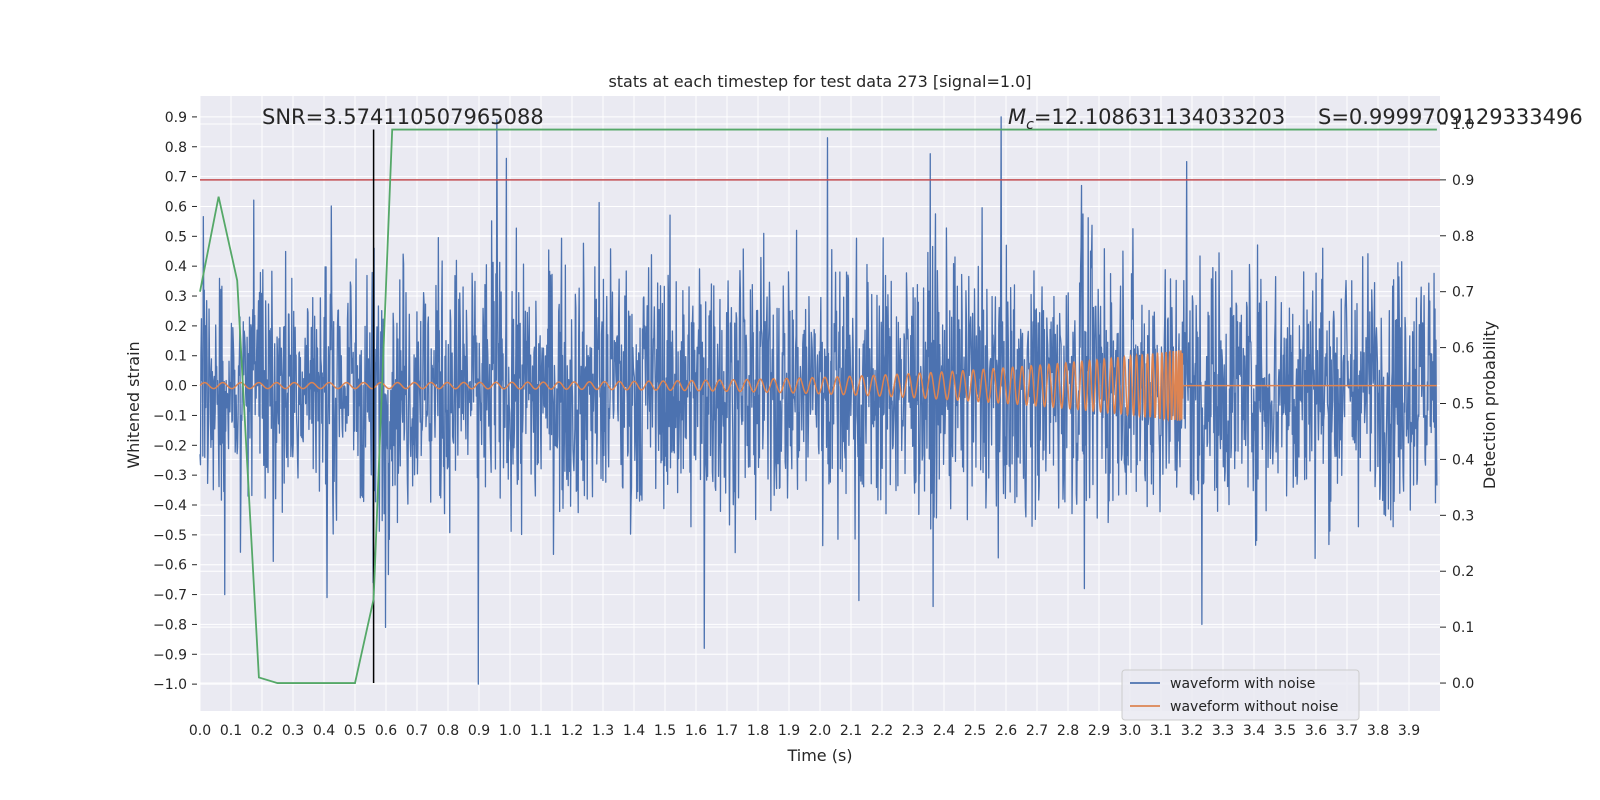  I want to click on x-tick-label: 0.1, so click(231, 731).